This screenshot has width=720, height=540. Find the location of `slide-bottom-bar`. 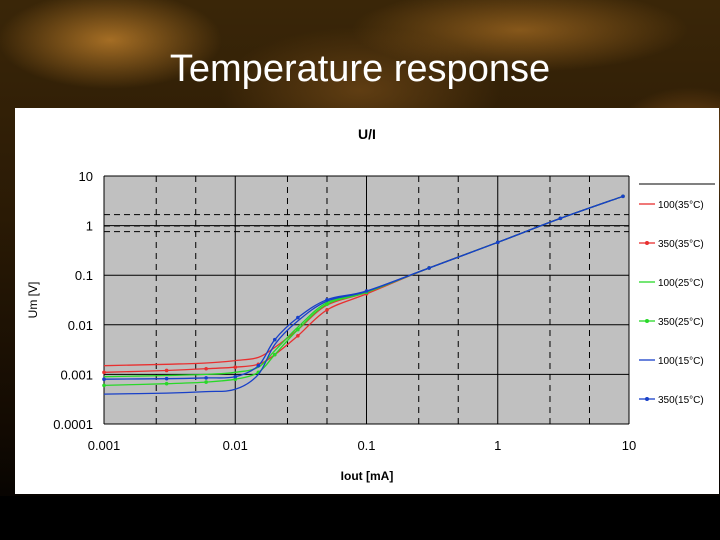

slide-bottom-bar is located at coordinates (360, 518).